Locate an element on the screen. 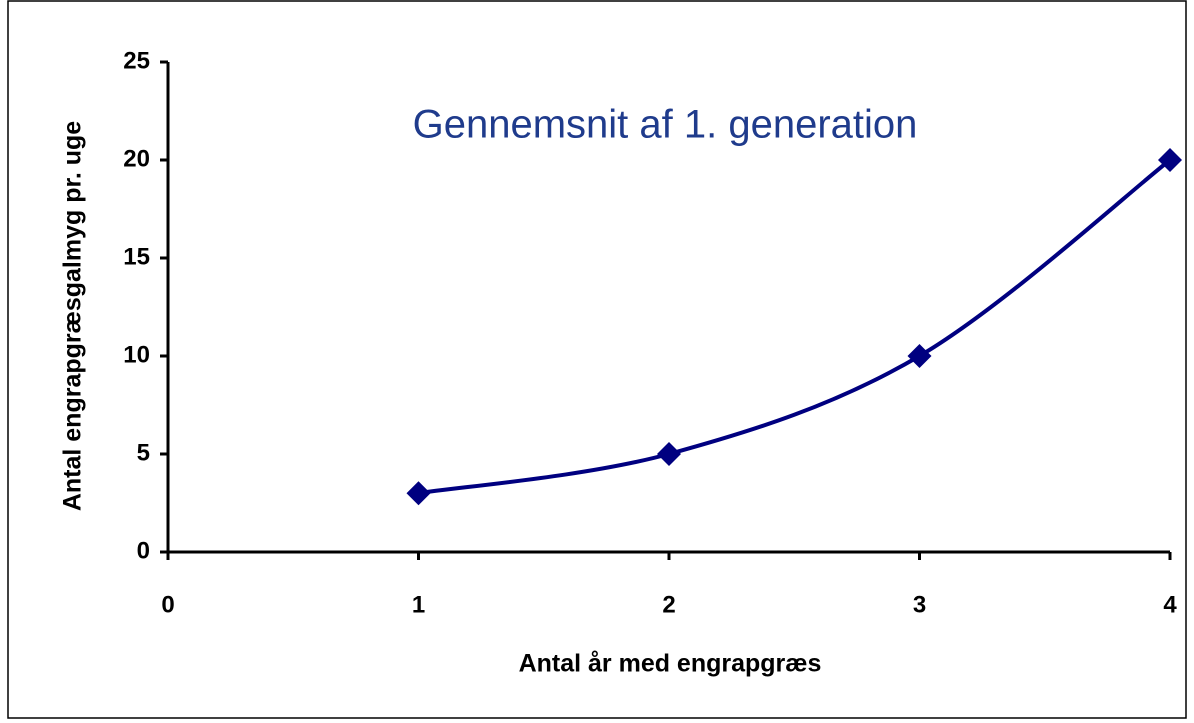  x-tick-label: 1 is located at coordinates (418, 604).